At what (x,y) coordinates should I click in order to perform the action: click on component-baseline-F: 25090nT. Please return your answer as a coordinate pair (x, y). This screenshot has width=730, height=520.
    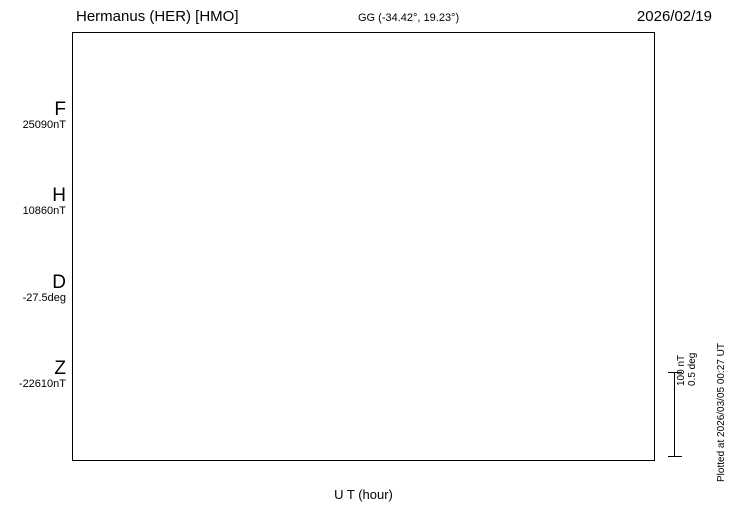
    Looking at the image, I should click on (44, 125).